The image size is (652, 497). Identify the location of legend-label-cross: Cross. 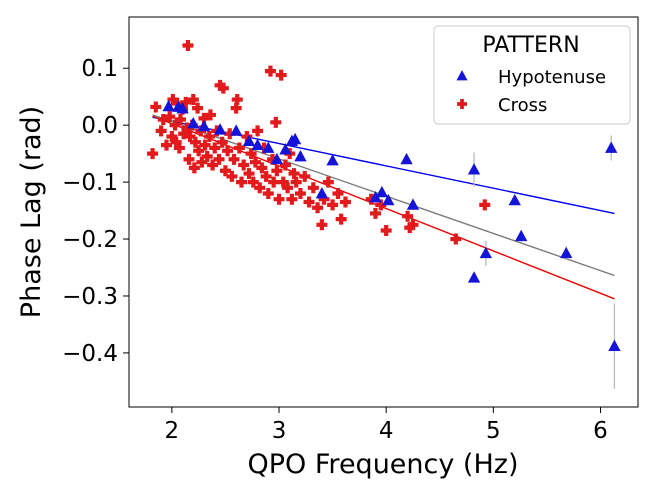
(522, 105).